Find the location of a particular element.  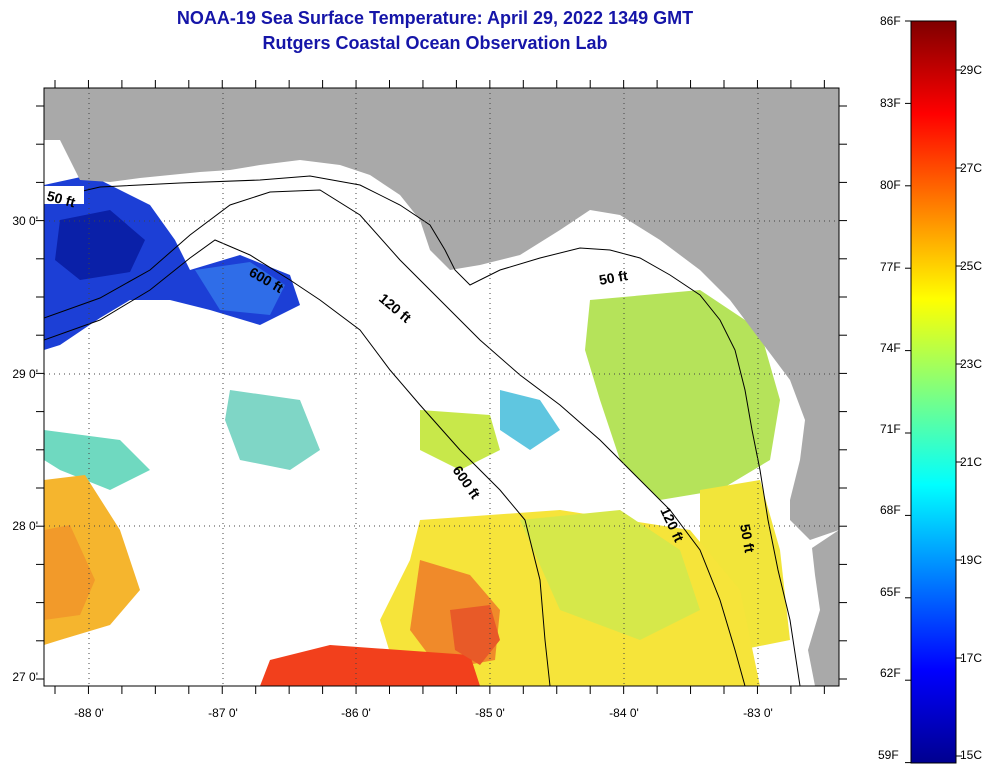

cb-c-25: 25C is located at coordinates (971, 266).